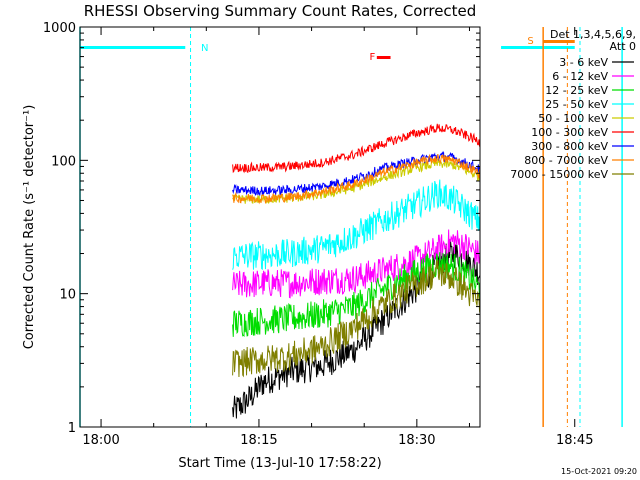 The image size is (640, 480). I want to click on legend-header-line-2: Att 0, so click(623, 46).